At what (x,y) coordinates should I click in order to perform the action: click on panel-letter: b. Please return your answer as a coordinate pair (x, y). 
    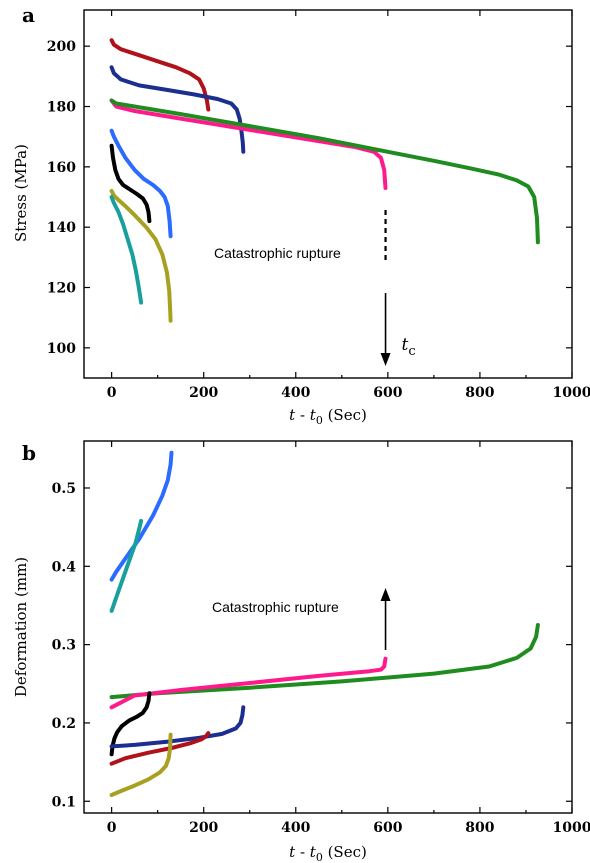
    Looking at the image, I should click on (29, 453).